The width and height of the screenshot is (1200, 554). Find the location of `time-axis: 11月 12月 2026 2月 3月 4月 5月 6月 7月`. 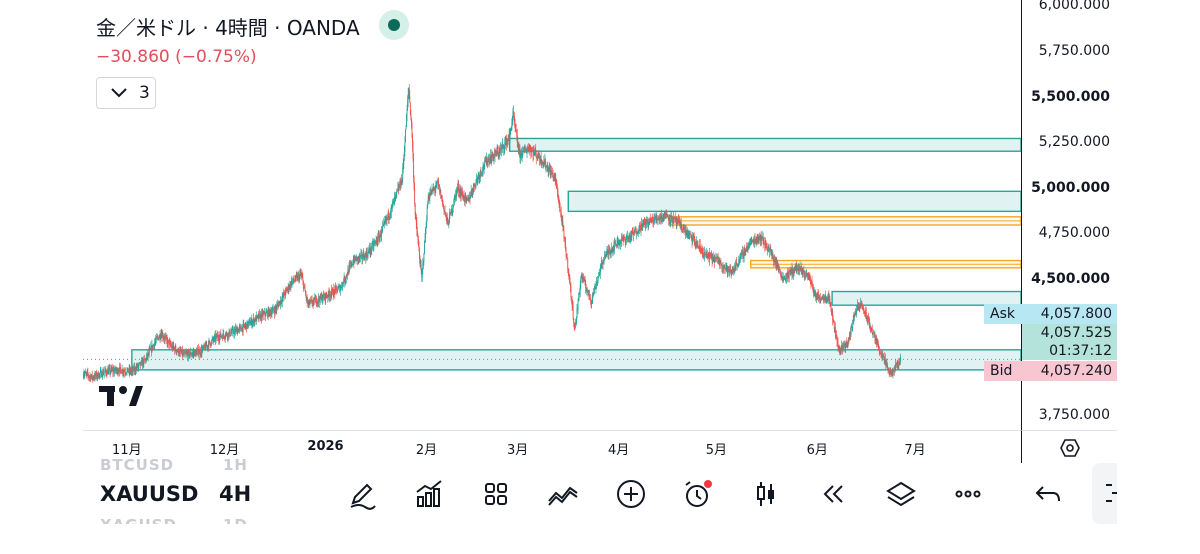

time-axis: 11月 12月 2026 2月 3月 4月 5月 6月 7月 is located at coordinates (552, 447).